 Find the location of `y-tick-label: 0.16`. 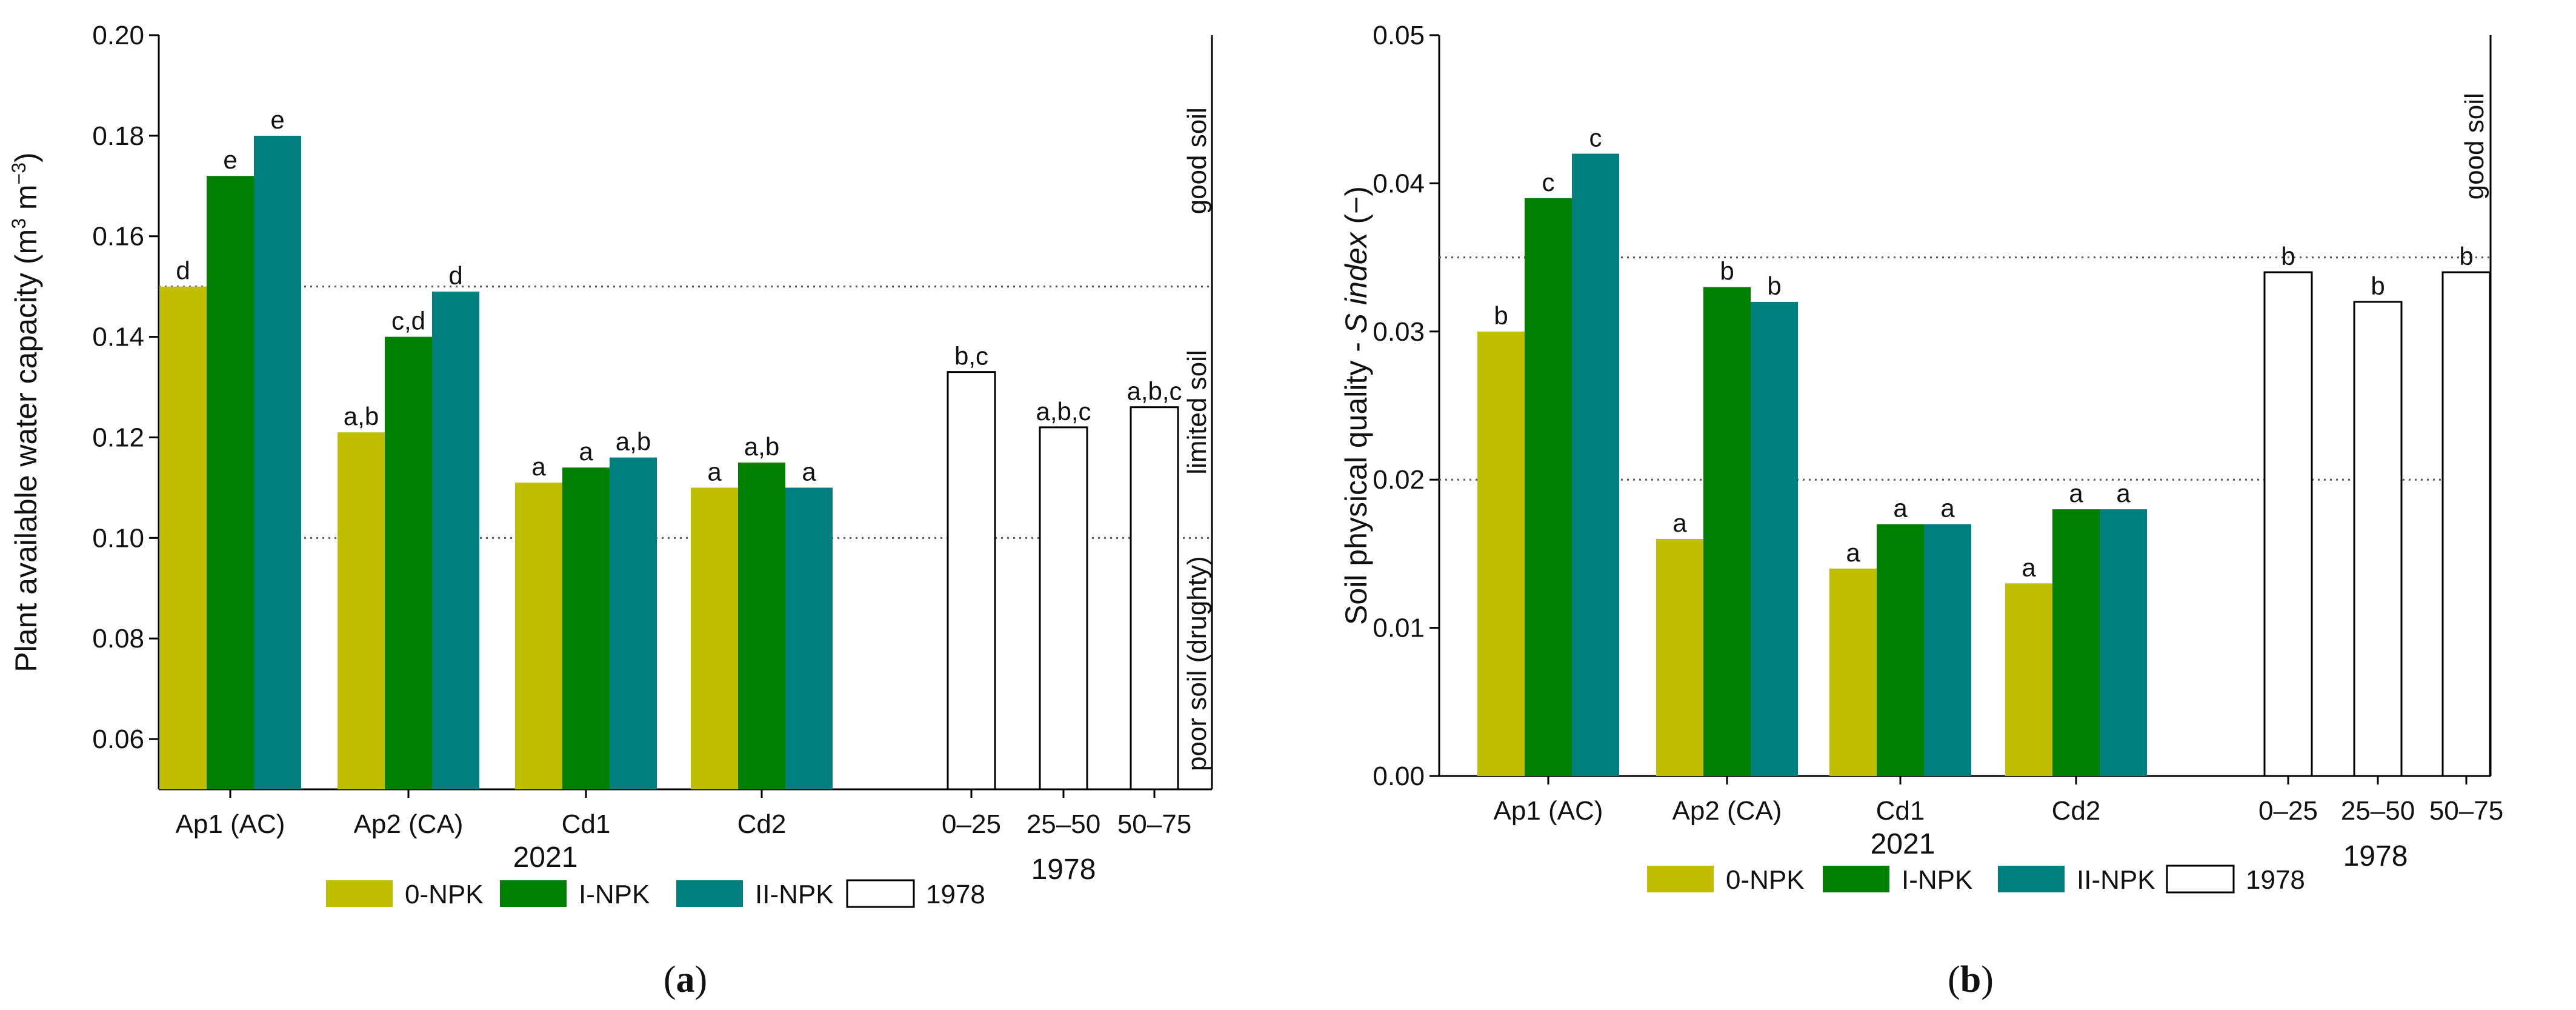

y-tick-label: 0.16 is located at coordinates (118, 237).